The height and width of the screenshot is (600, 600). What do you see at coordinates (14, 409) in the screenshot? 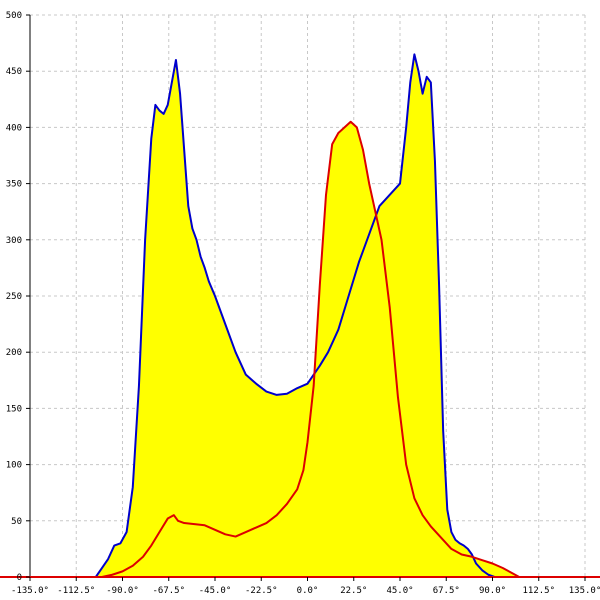
I see `y-tick-label: 150` at bounding box center [14, 409].